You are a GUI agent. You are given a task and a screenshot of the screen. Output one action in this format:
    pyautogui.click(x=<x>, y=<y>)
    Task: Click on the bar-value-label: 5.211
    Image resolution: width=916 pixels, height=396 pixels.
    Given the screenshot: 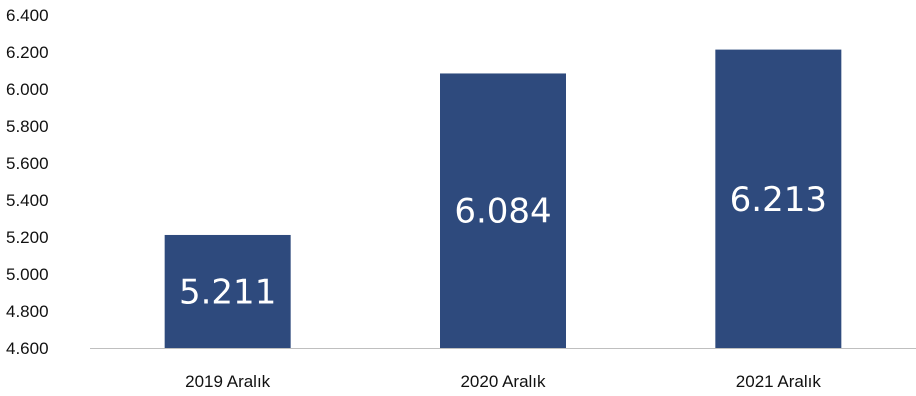 What is the action you would take?
    pyautogui.click(x=227, y=292)
    